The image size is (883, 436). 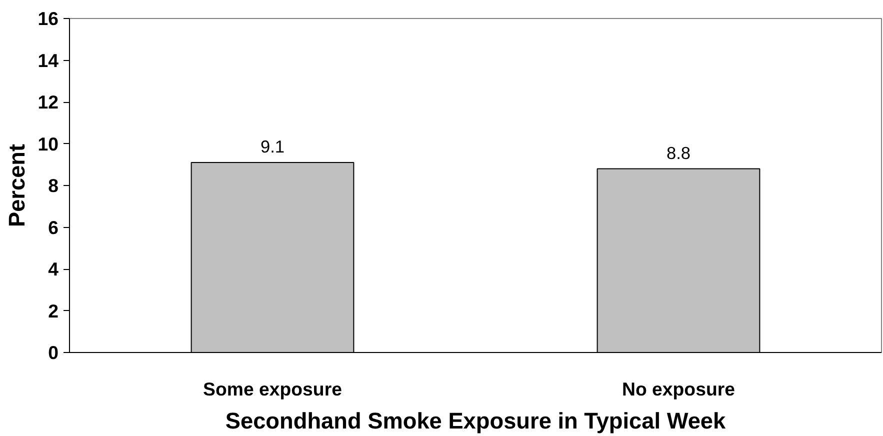 I want to click on y-tick-label: 12, so click(x=48, y=102).